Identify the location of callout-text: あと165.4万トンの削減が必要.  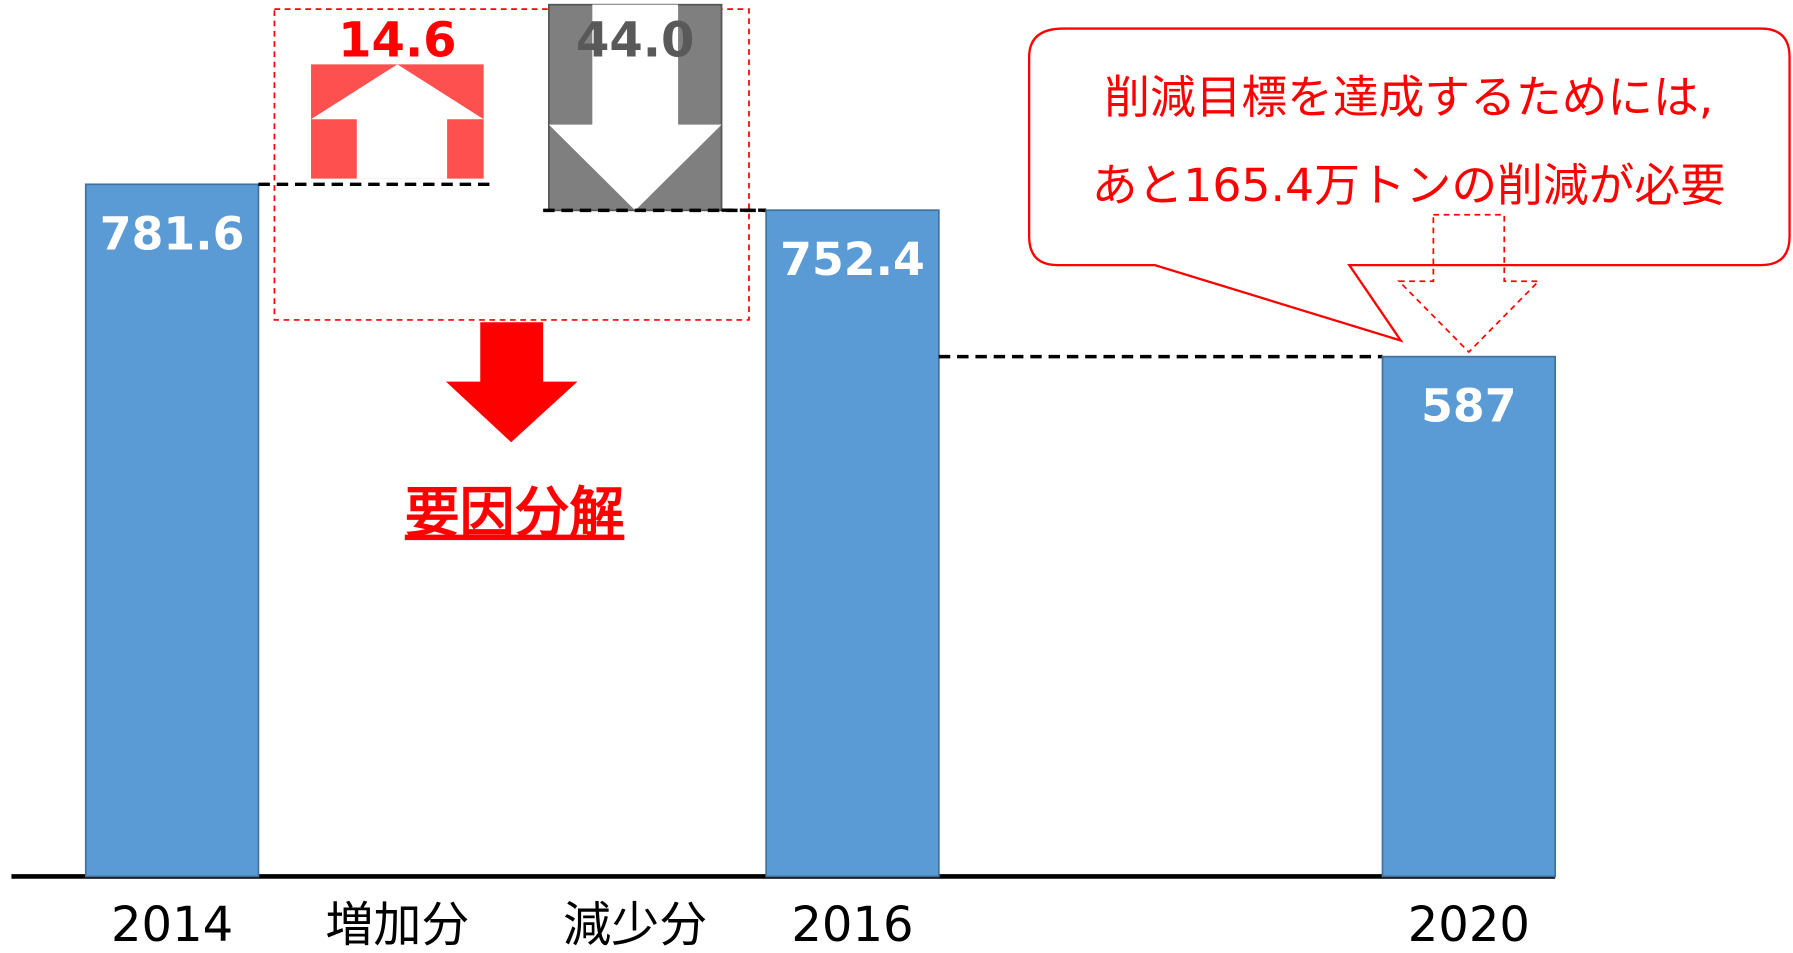
(1409, 185).